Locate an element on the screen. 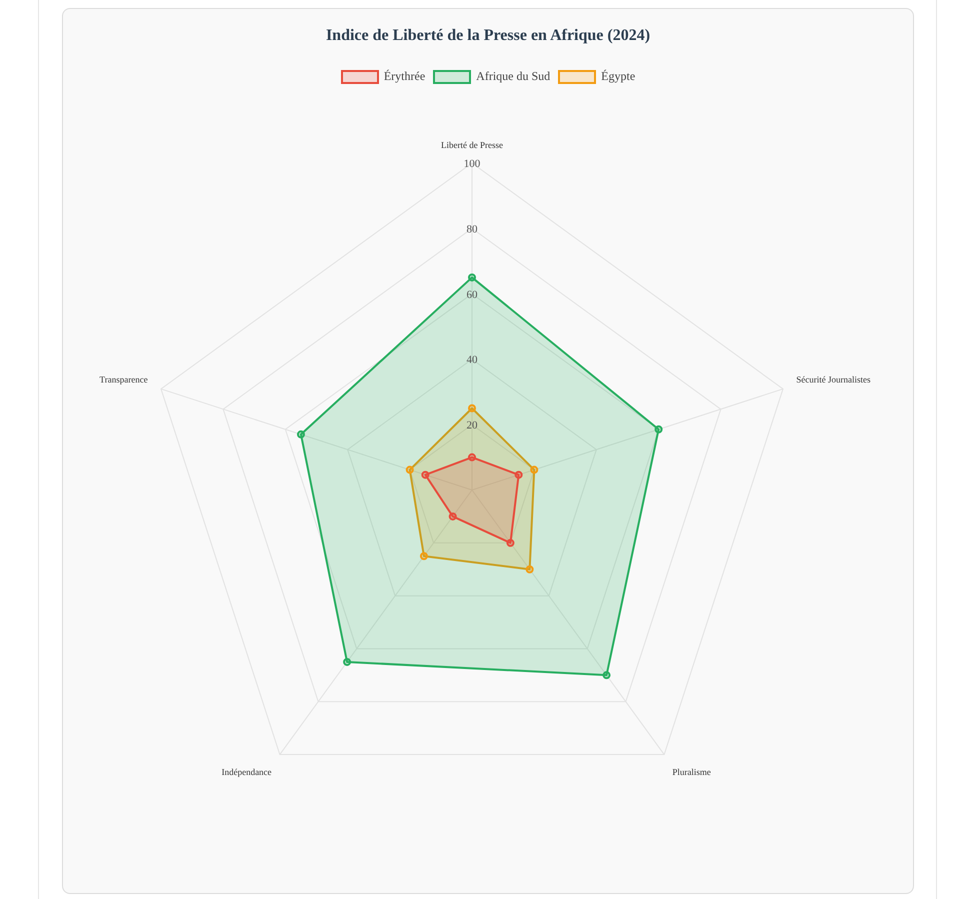 Image resolution: width=975 pixels, height=899 pixels. y-tick-label: 80 is located at coordinates (472, 229).